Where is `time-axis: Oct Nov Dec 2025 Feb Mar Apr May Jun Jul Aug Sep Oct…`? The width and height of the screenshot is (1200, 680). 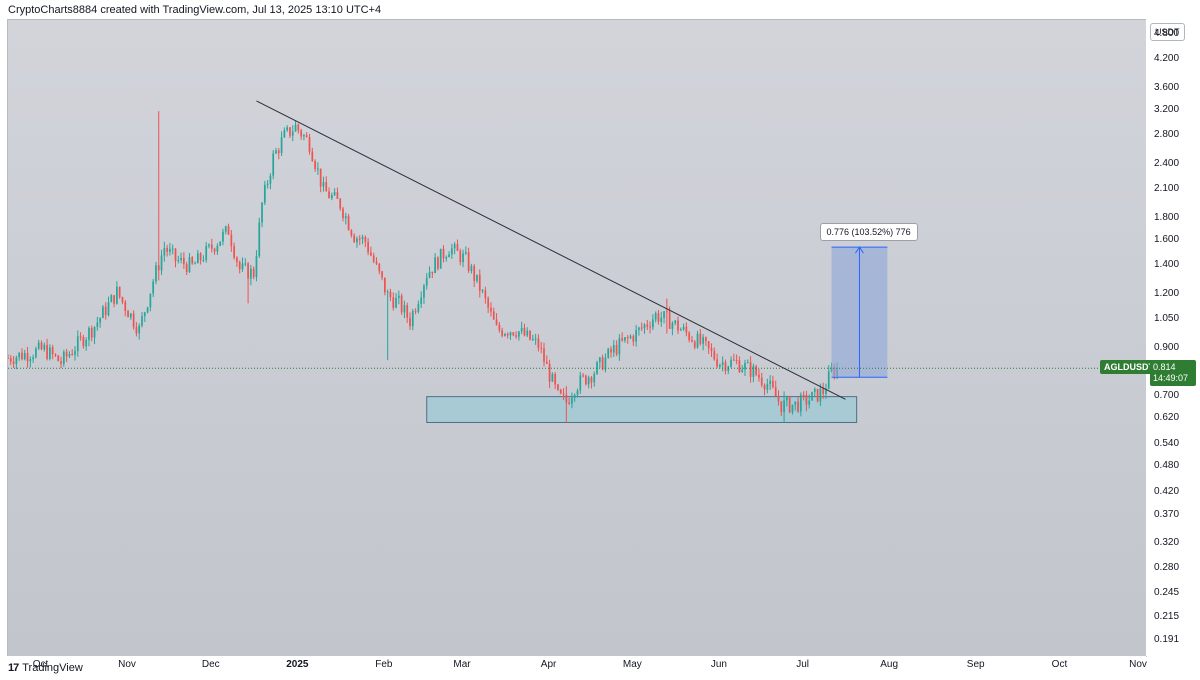 time-axis: Oct Nov Dec 2025 Feb Mar Apr May Jun Jul Aug Sep Oct… is located at coordinates (577, 668).